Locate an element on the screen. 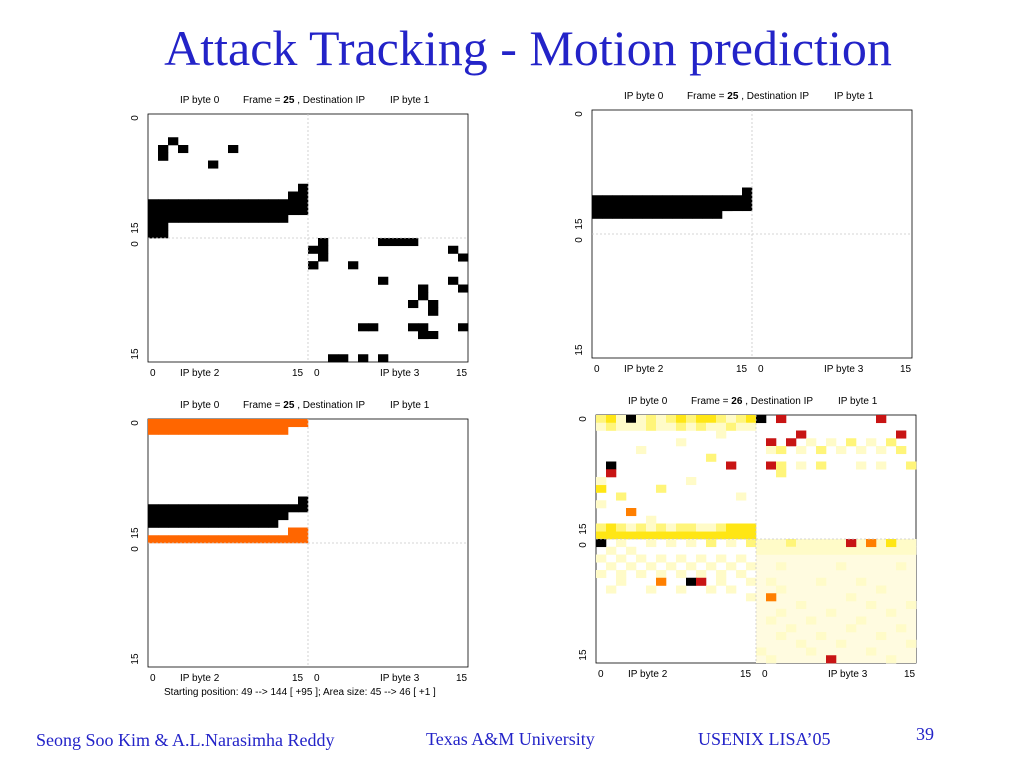 The image size is (1024, 768). left-tick-bottom-15: 15 is located at coordinates (135, 659).